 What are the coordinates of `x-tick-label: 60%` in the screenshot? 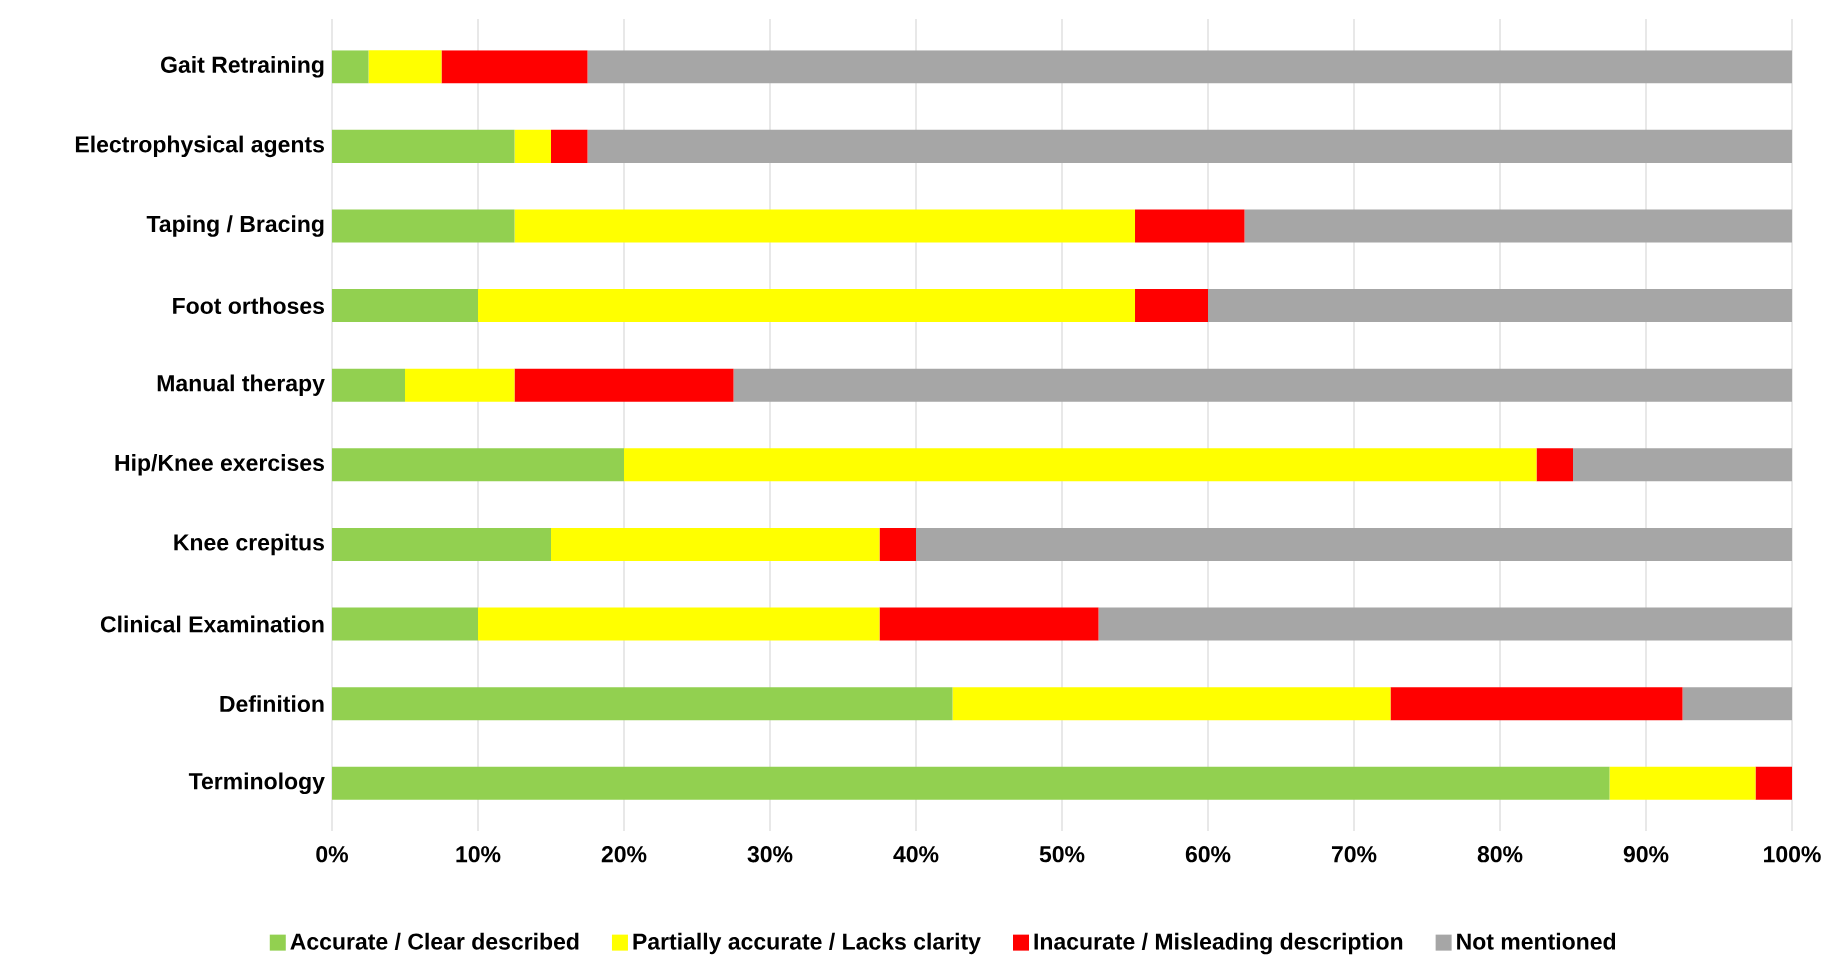 It's located at (1208, 854).